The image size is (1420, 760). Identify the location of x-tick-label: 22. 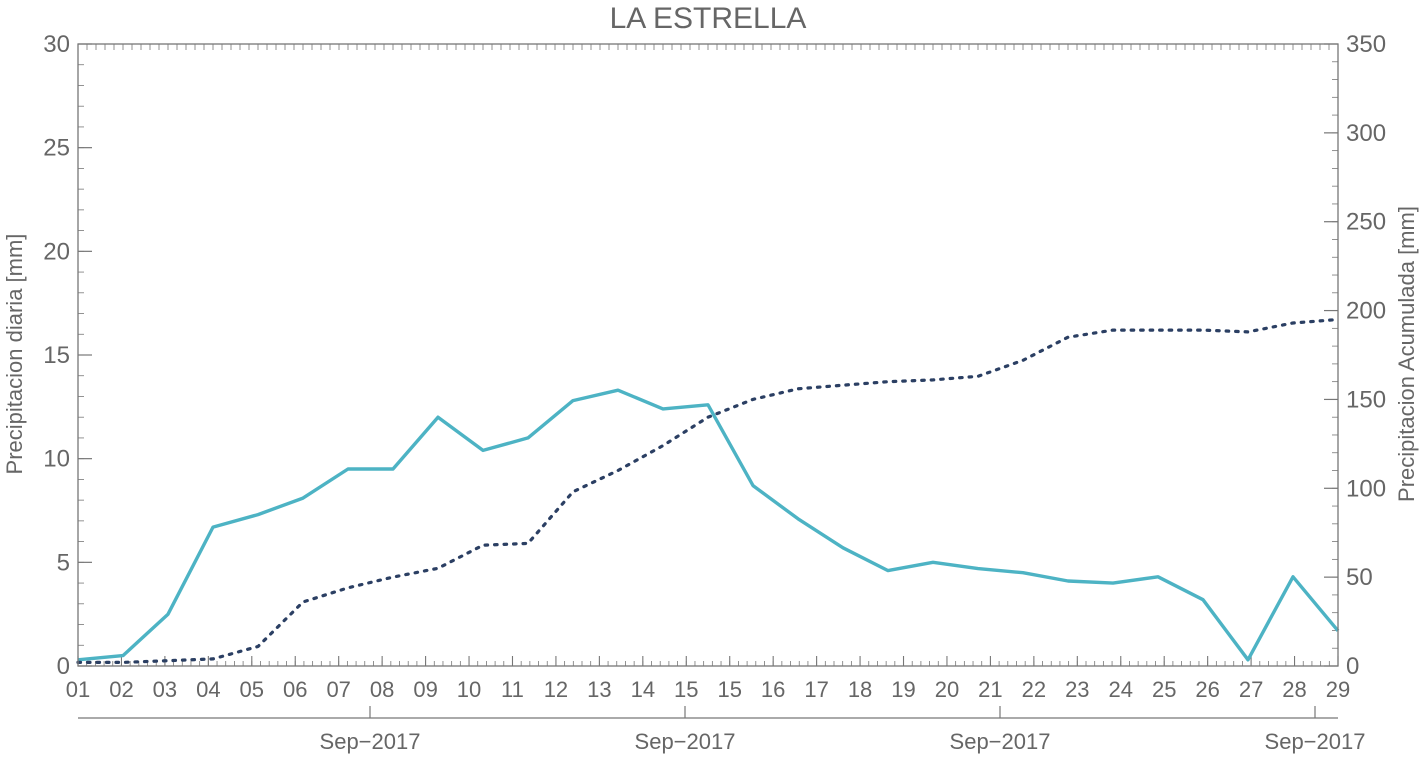
(1034, 689).